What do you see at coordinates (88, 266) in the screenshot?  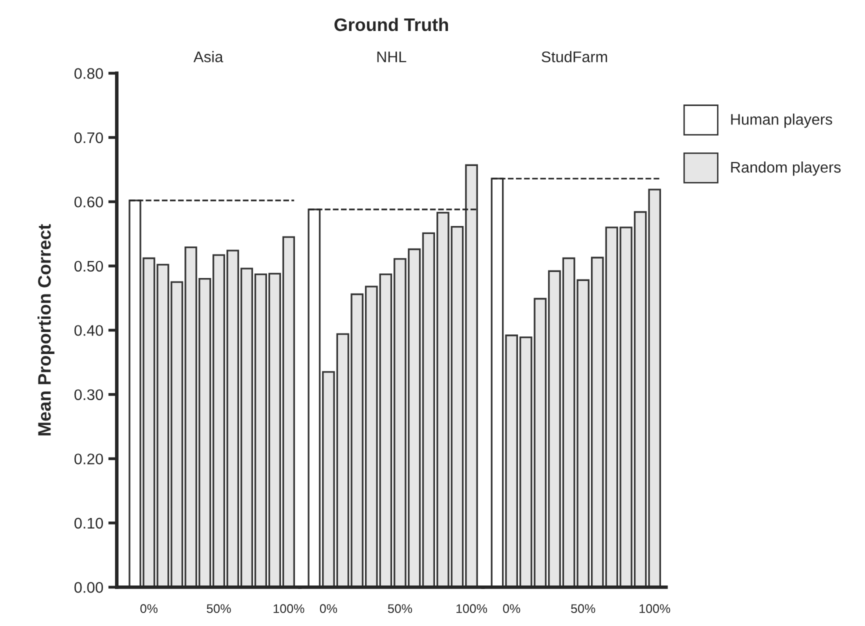 I see `y-tick-label: 0.50` at bounding box center [88, 266].